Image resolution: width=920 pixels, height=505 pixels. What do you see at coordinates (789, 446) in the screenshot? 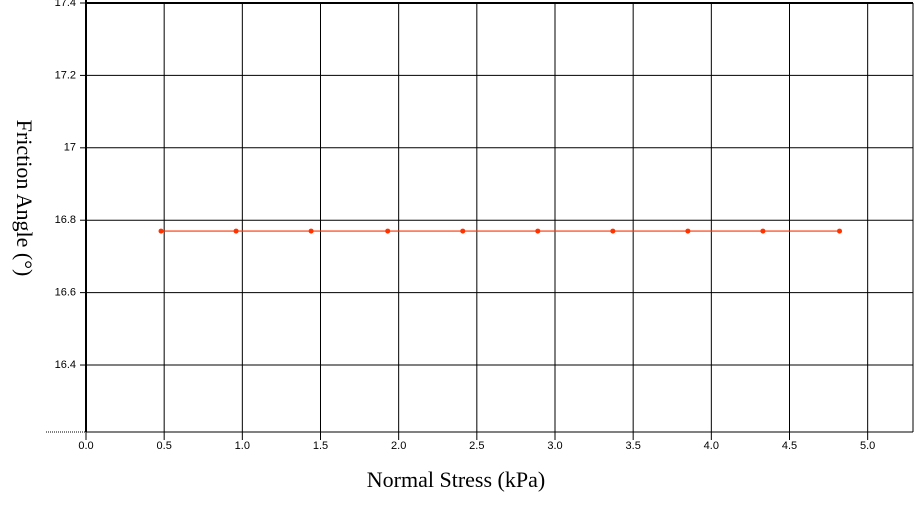
I see `x-tick-label: 4.5` at bounding box center [789, 446].